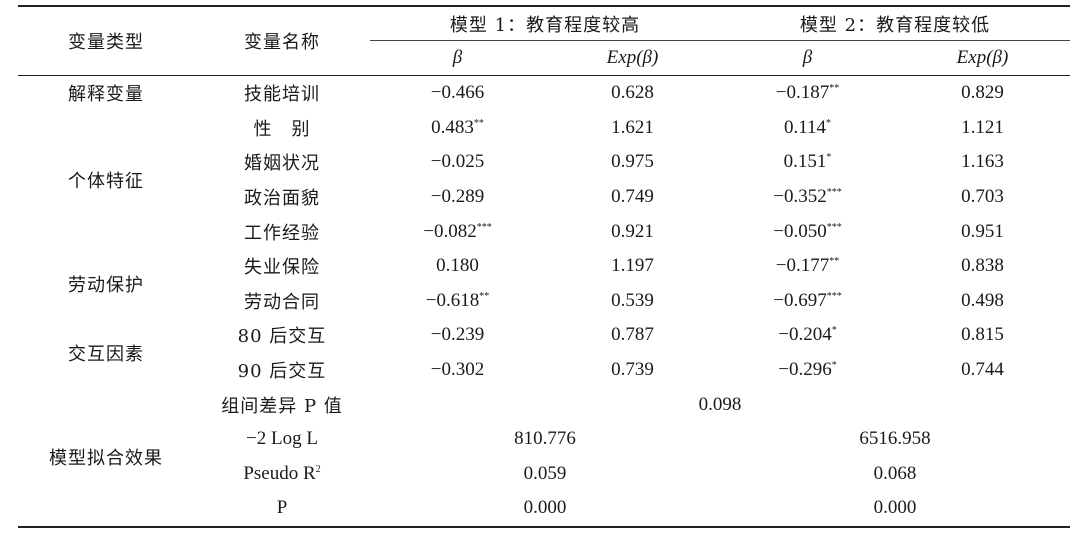 The height and width of the screenshot is (538, 1080). Describe the element at coordinates (982, 335) in the screenshot. I see `exp-beta-model2-cell: 0.815` at that location.